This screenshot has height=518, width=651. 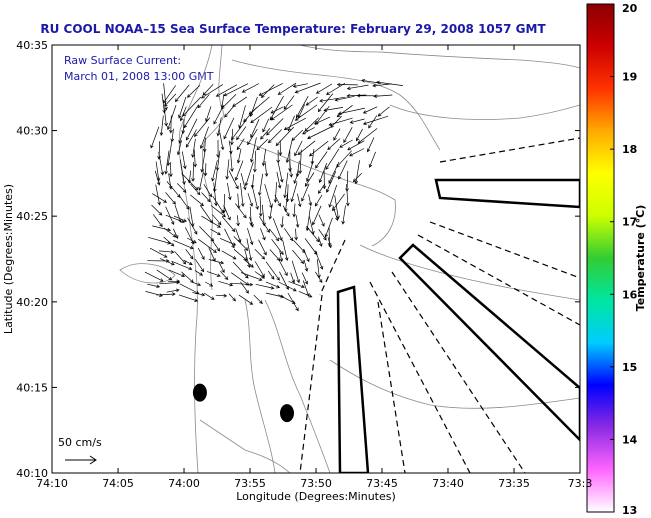 I want to click on x-axis-label: Longitude (Degrees:Minutes), so click(x=316, y=496).